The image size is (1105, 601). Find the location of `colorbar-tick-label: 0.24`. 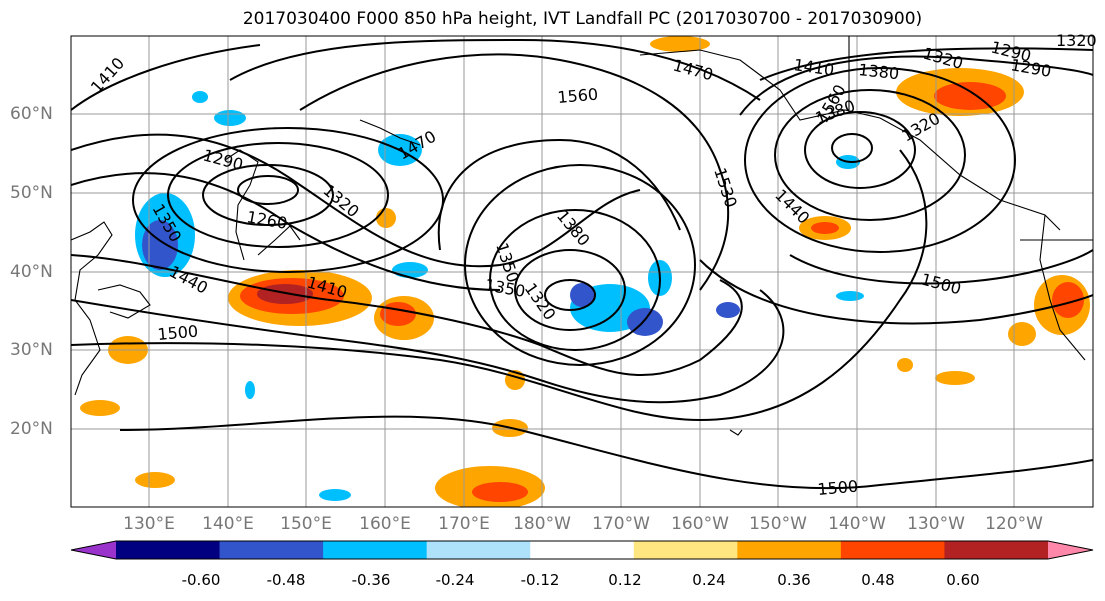

colorbar-tick-label: 0.24 is located at coordinates (709, 580).